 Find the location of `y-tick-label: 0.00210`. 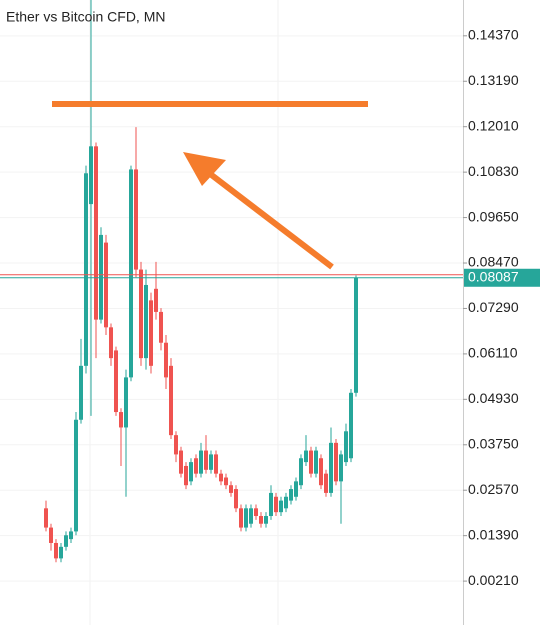

y-tick-label: 0.00210 is located at coordinates (493, 580).